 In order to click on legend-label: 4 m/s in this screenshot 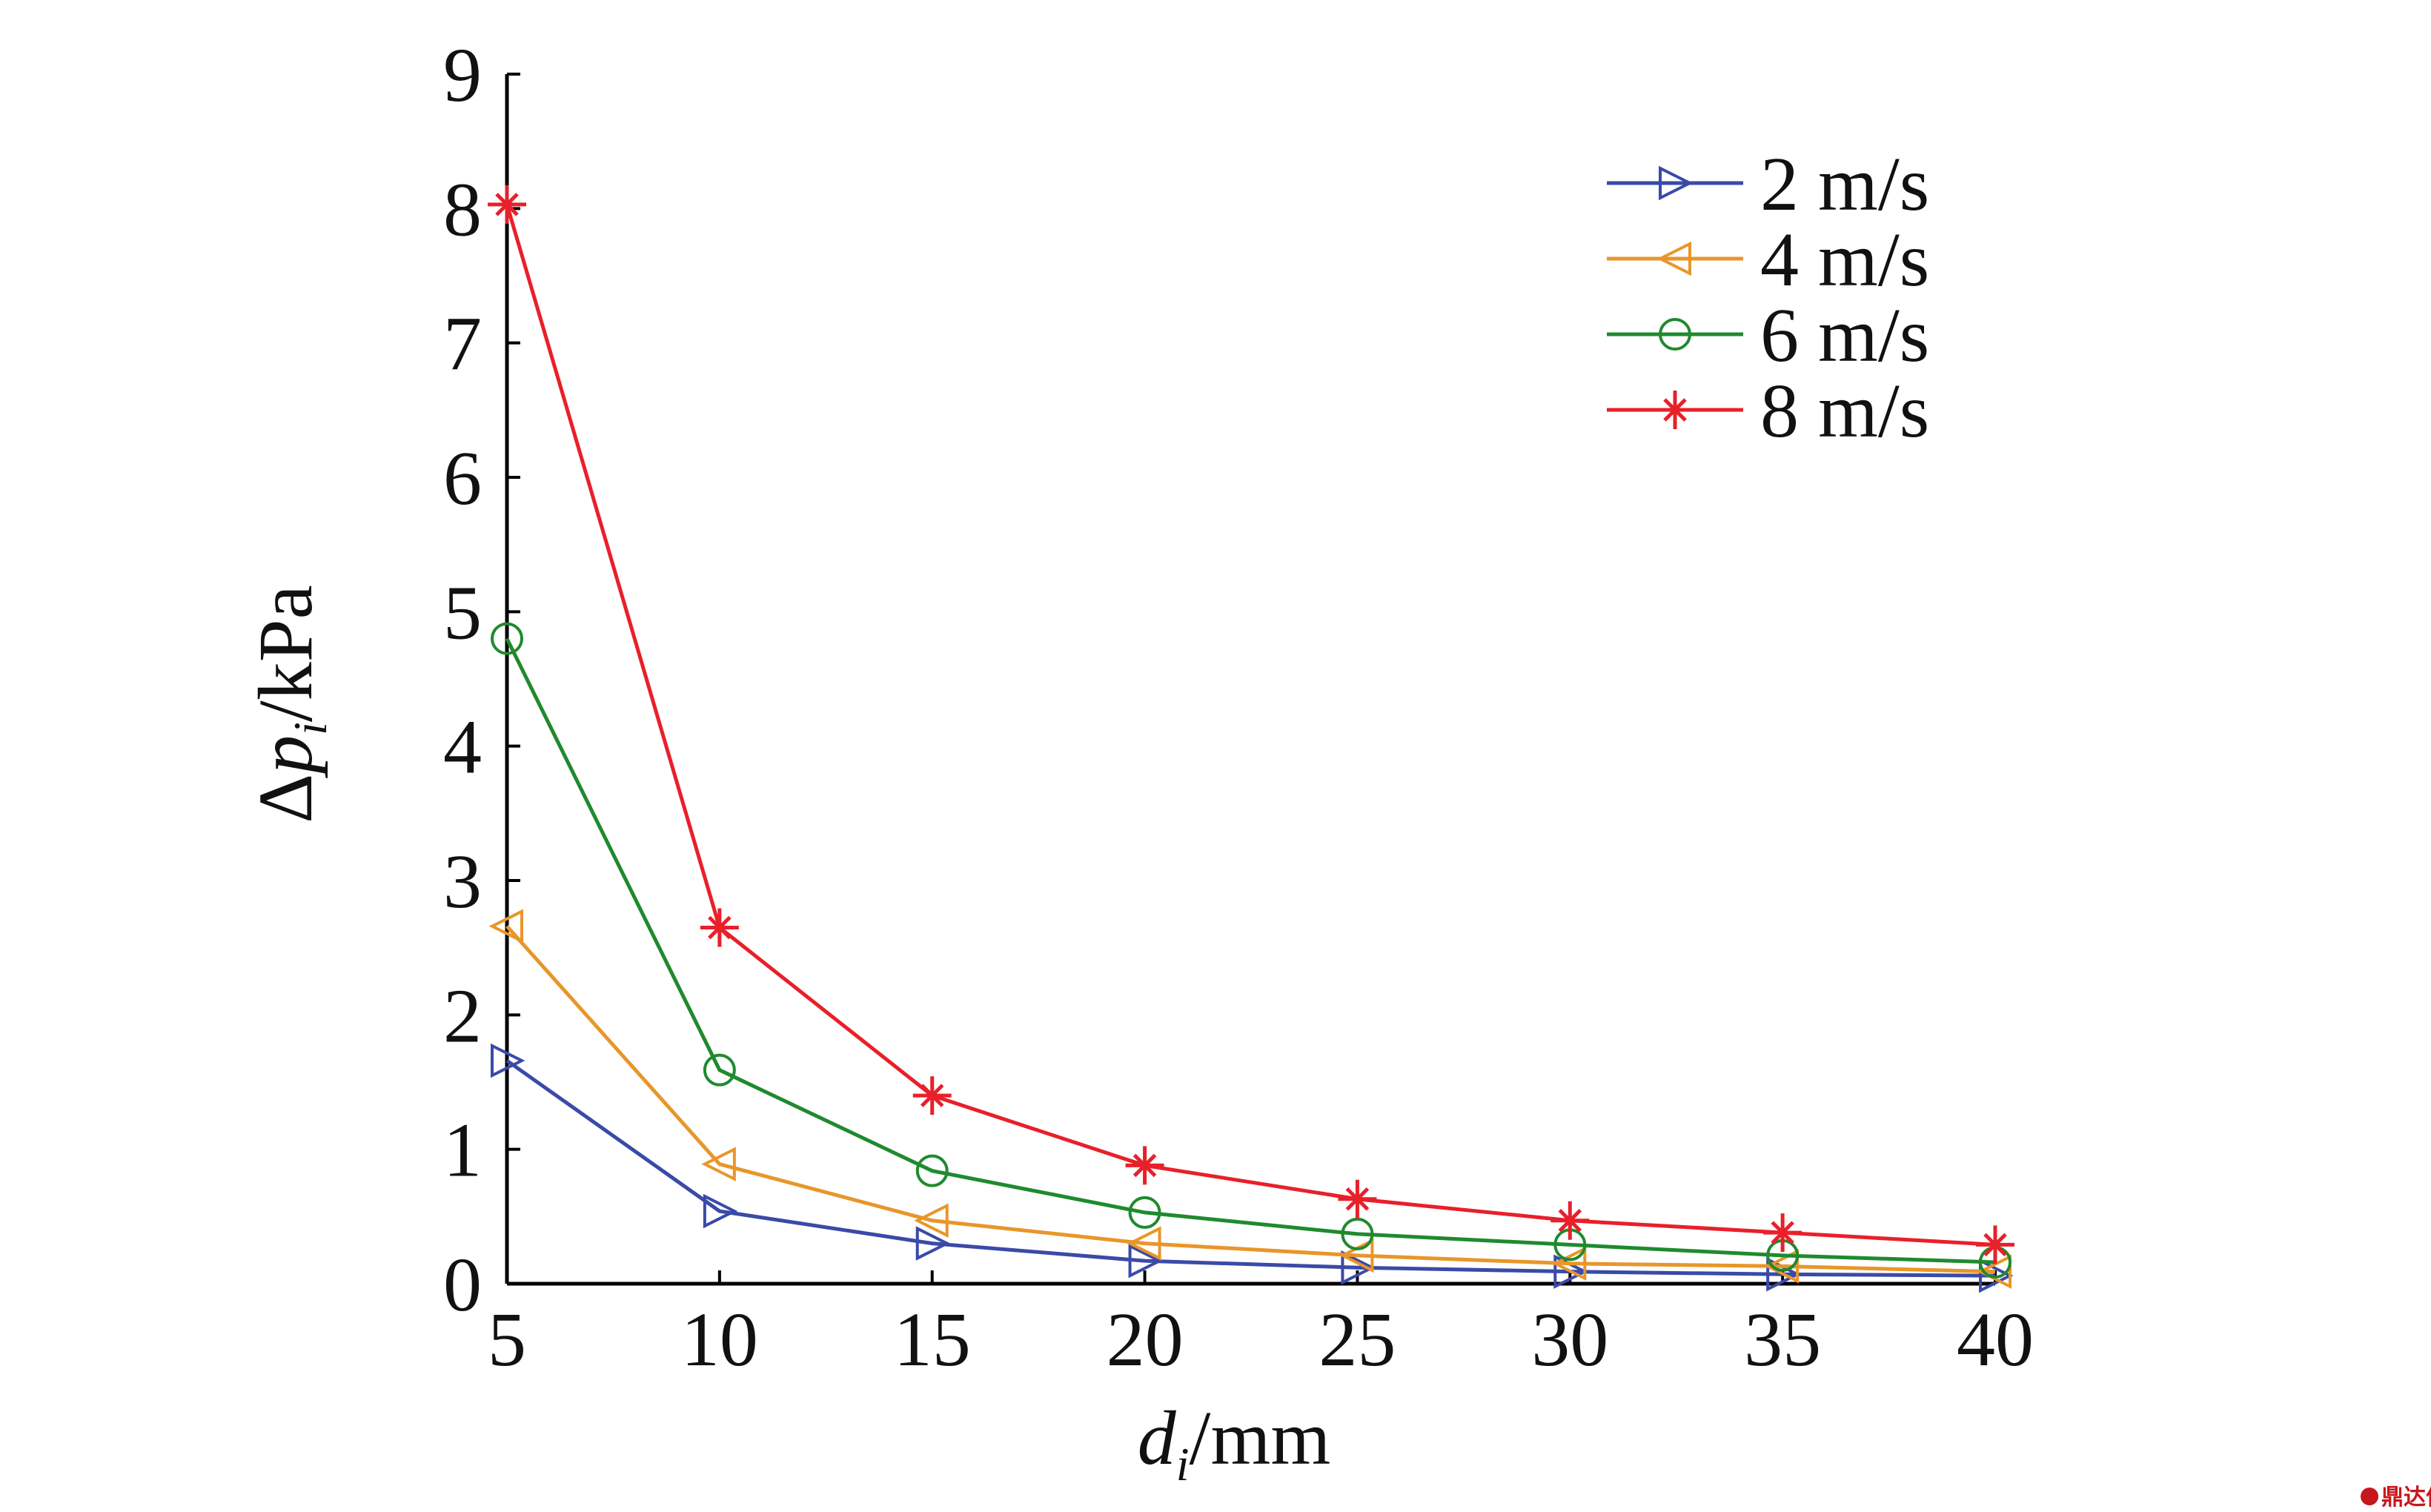, I will do `click(1844, 260)`.